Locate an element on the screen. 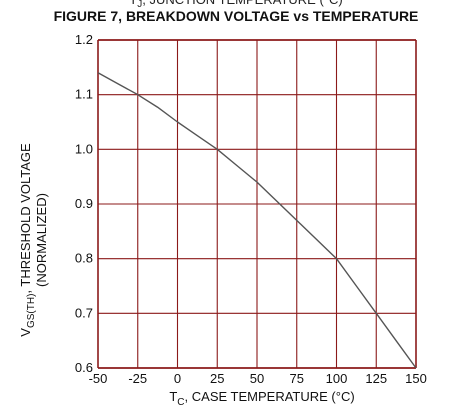 The width and height of the screenshot is (456, 409). y-axis-label-rest: , THRESHOLD VOLTAGE is located at coordinates (25, 218).